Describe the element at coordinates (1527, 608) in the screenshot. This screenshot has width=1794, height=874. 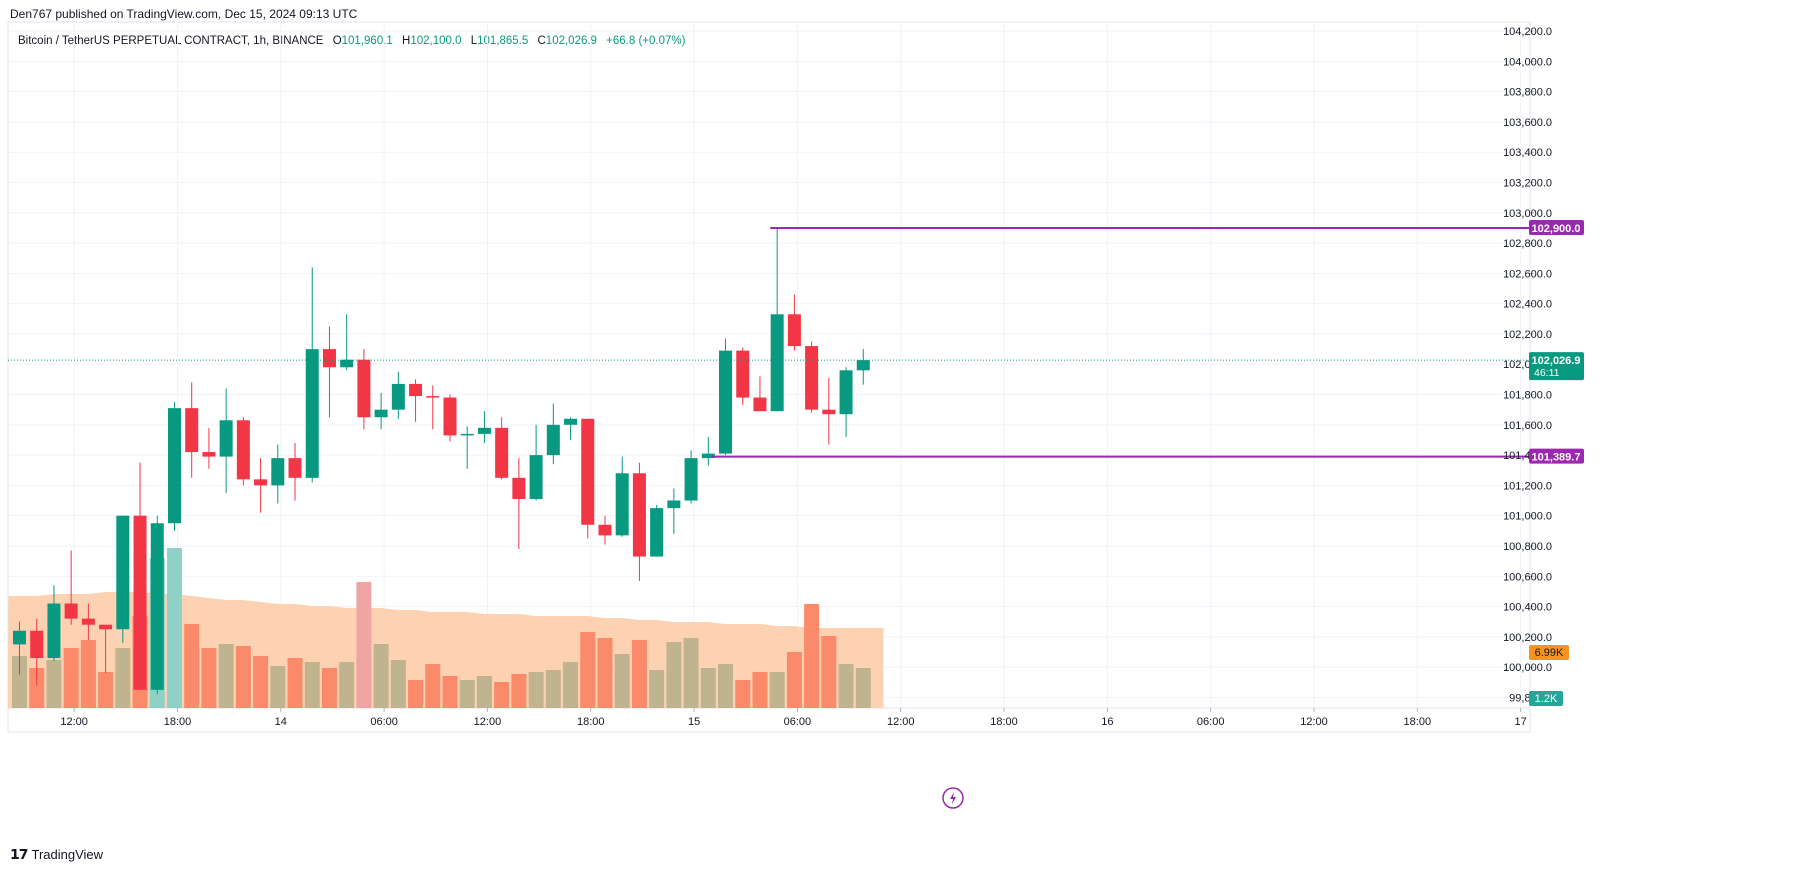
I see `price-tick-label: 100,400.0` at that location.